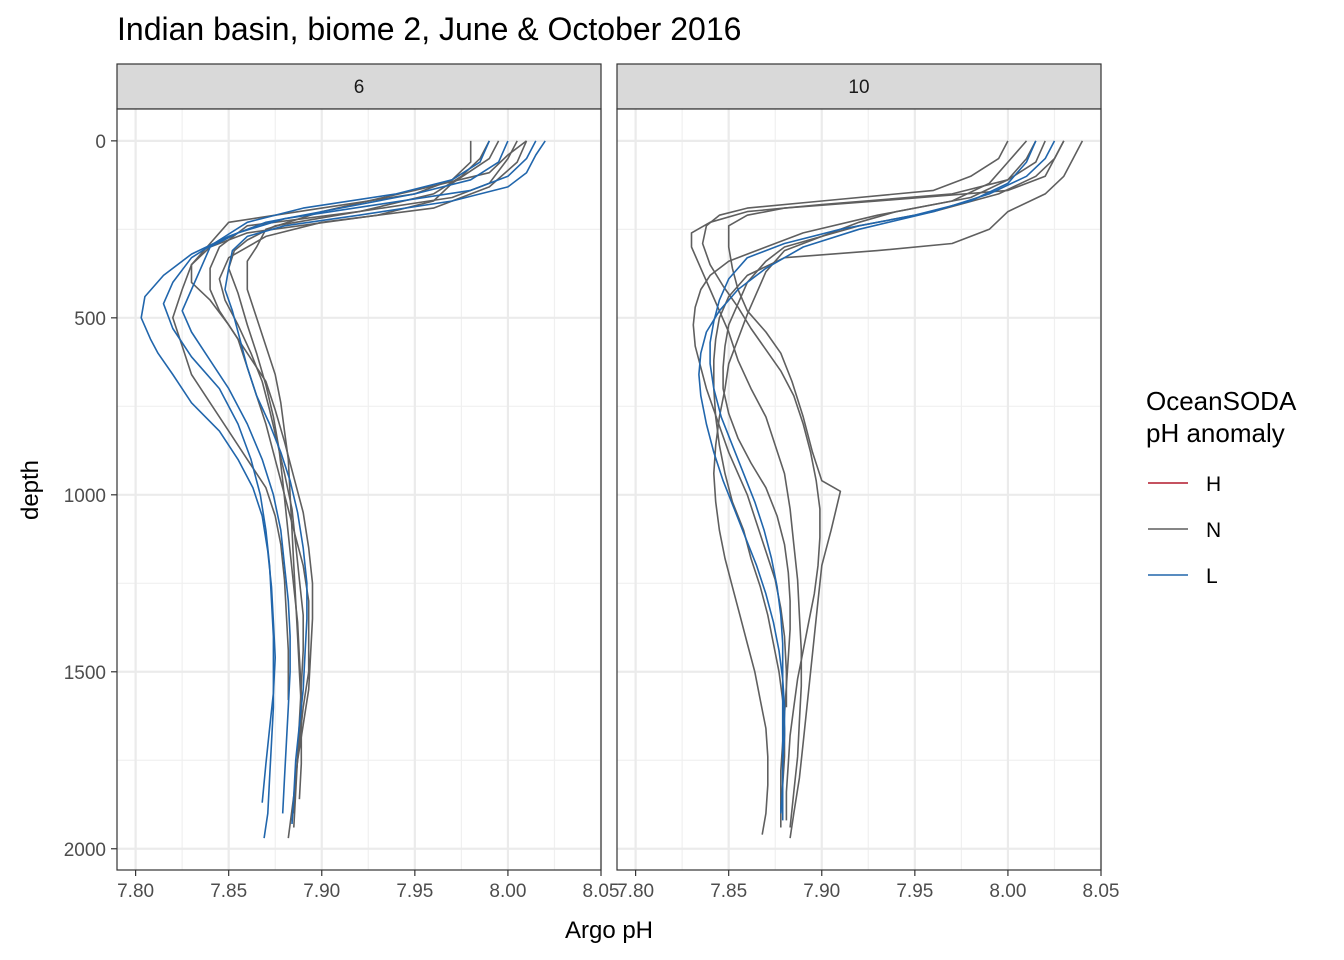  What do you see at coordinates (609, 930) in the screenshot?
I see `x-axis-title: Argo pH` at bounding box center [609, 930].